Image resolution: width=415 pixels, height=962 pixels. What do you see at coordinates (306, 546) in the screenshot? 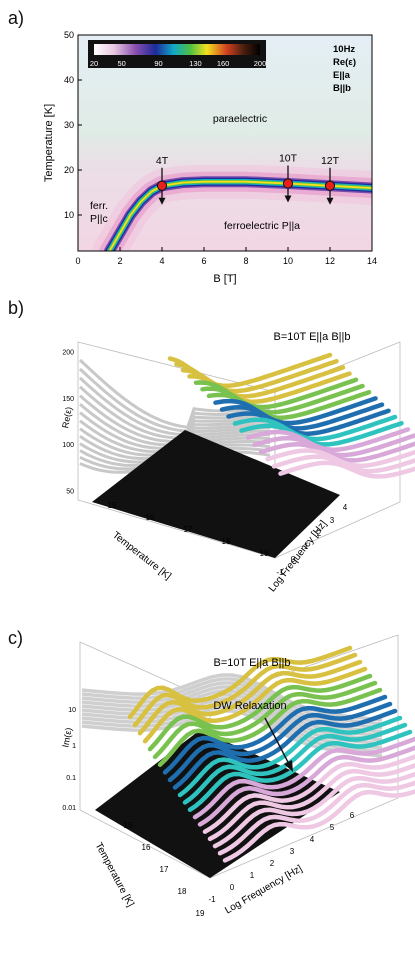
I see `frequency-tick-label-b: 1` at bounding box center [306, 546].